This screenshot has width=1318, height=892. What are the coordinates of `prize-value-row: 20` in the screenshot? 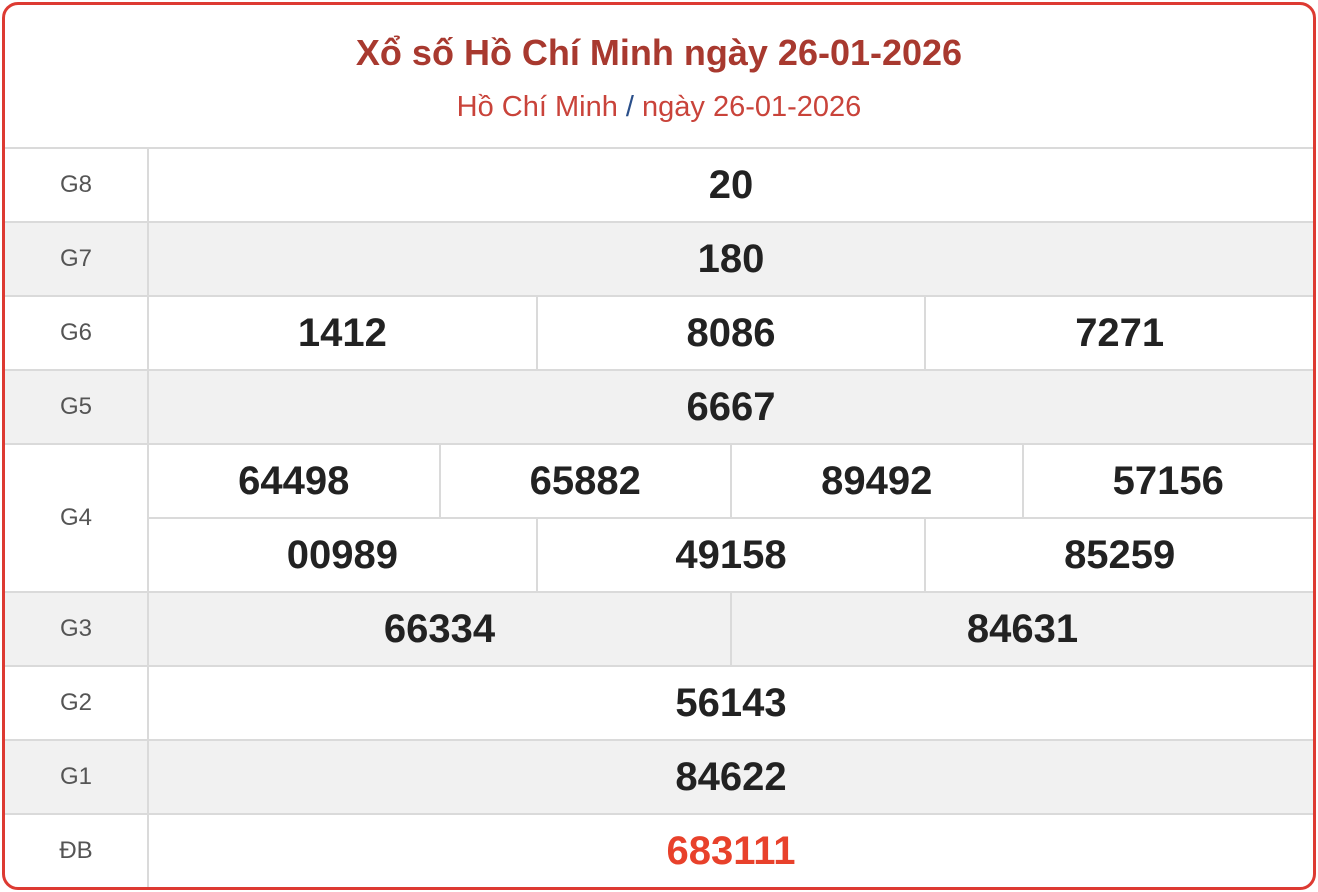 It's located at (731, 185).